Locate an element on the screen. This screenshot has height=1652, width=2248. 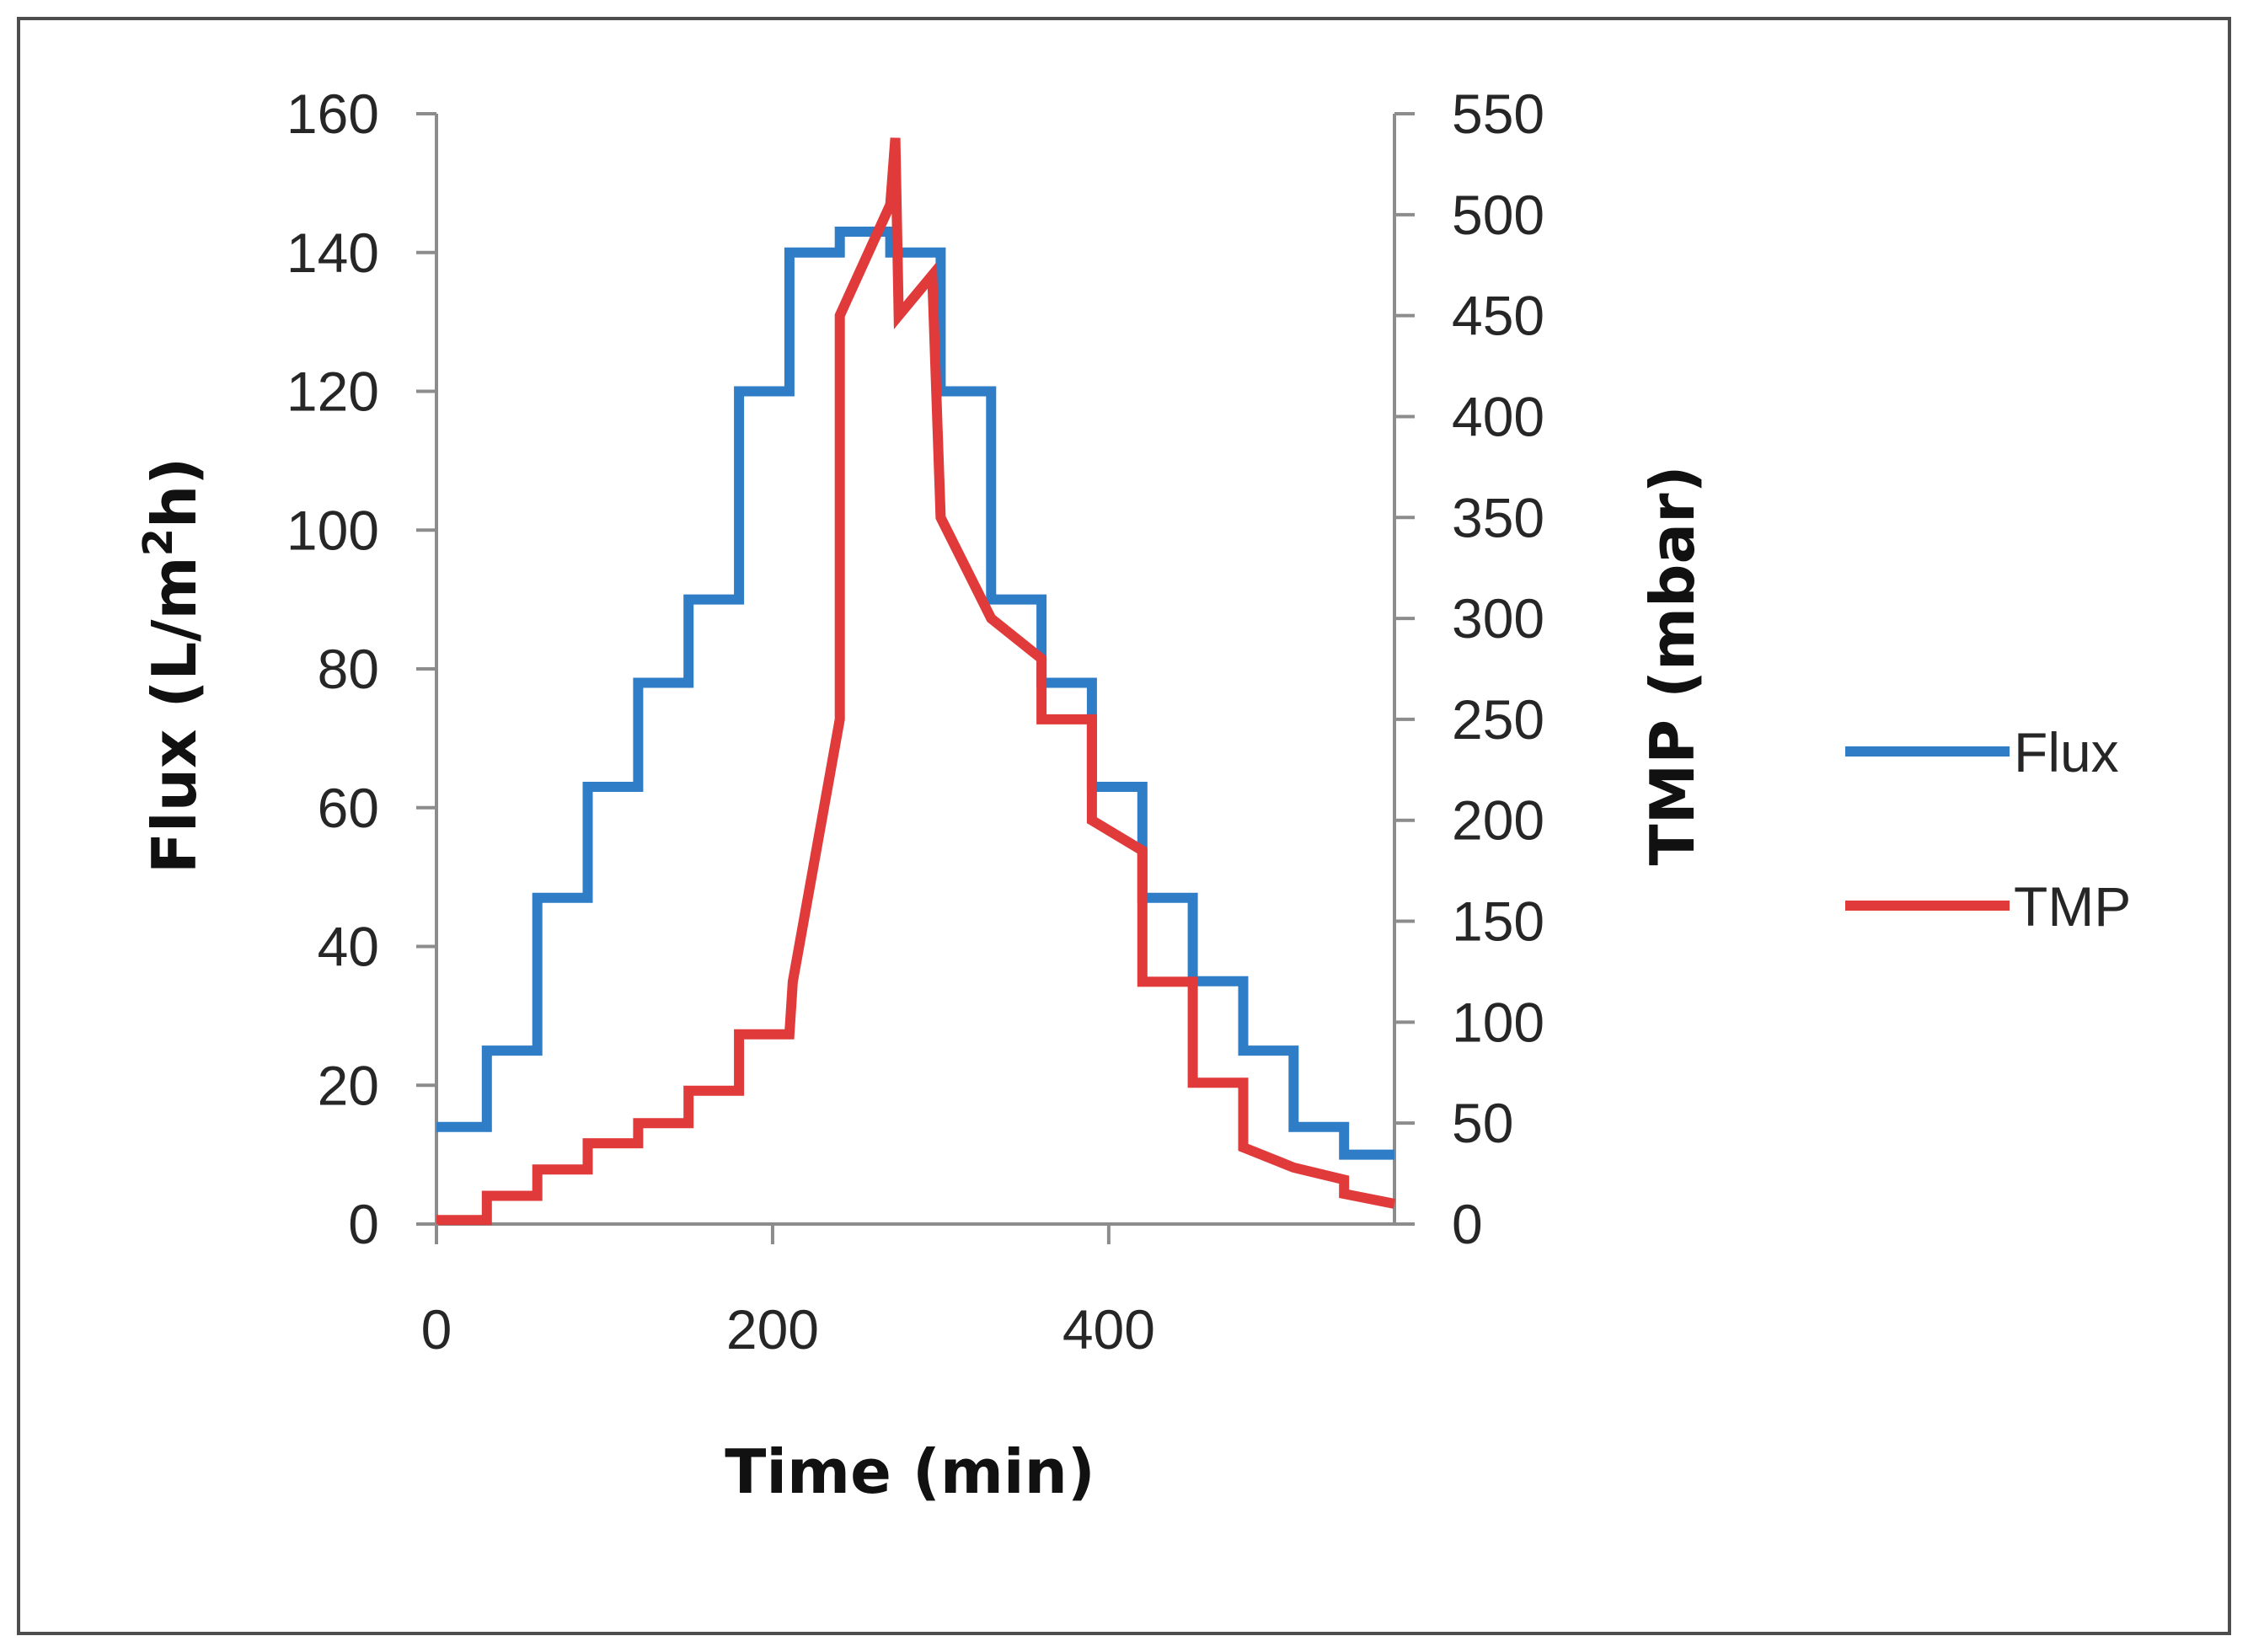
y-right-tick-label: 400 is located at coordinates (1498, 416).